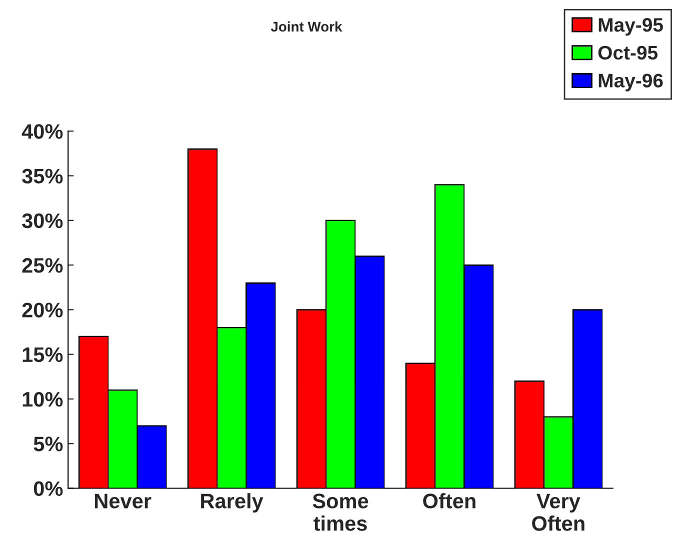  Describe the element at coordinates (42, 131) in the screenshot. I see `y-tick-label: 40%` at that location.